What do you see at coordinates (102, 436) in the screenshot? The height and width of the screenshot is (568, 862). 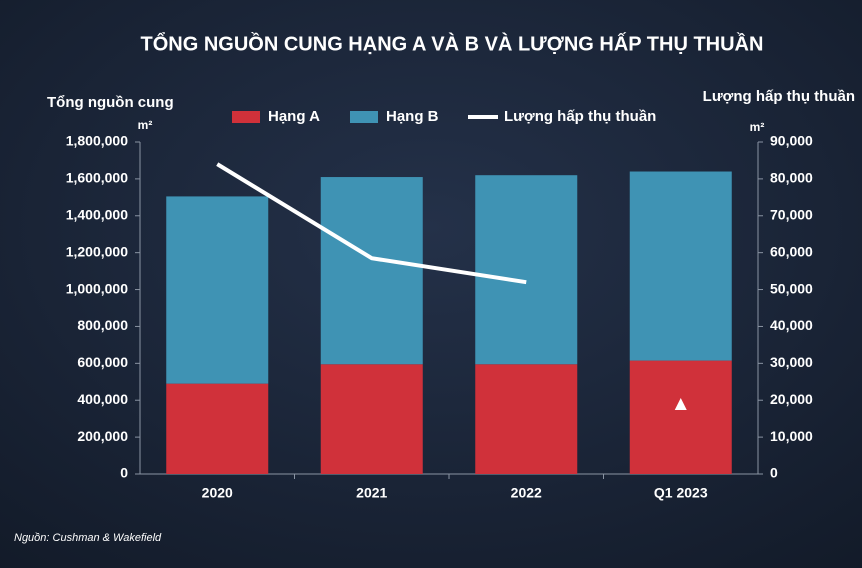 I see `y-tick-label: 200,000` at bounding box center [102, 436].